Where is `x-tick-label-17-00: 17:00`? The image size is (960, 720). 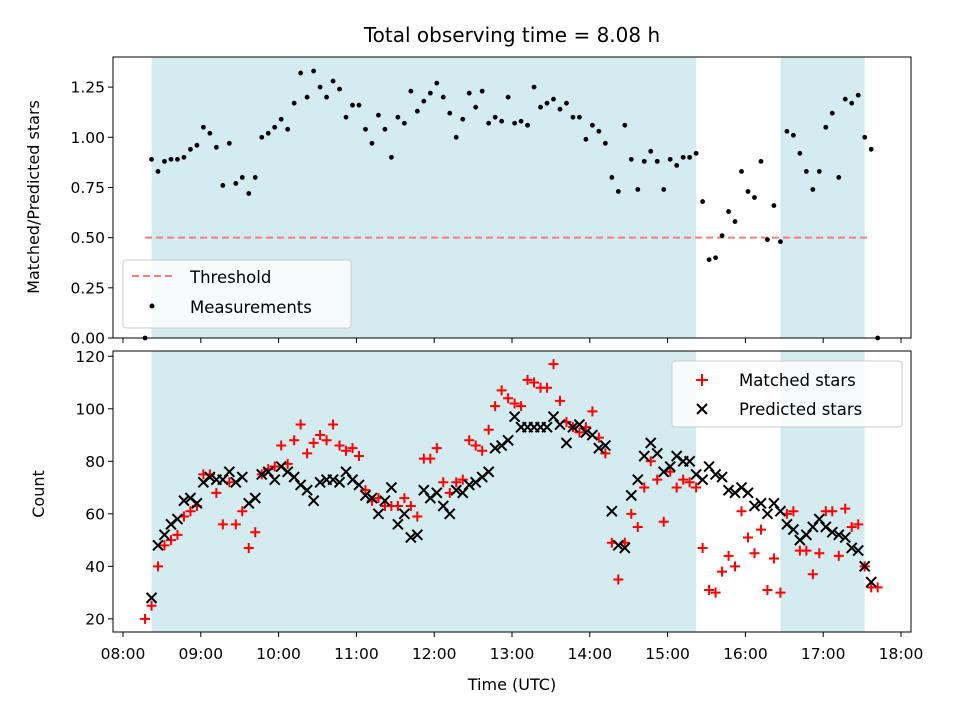
x-tick-label-17-00: 17:00 is located at coordinates (823, 654).